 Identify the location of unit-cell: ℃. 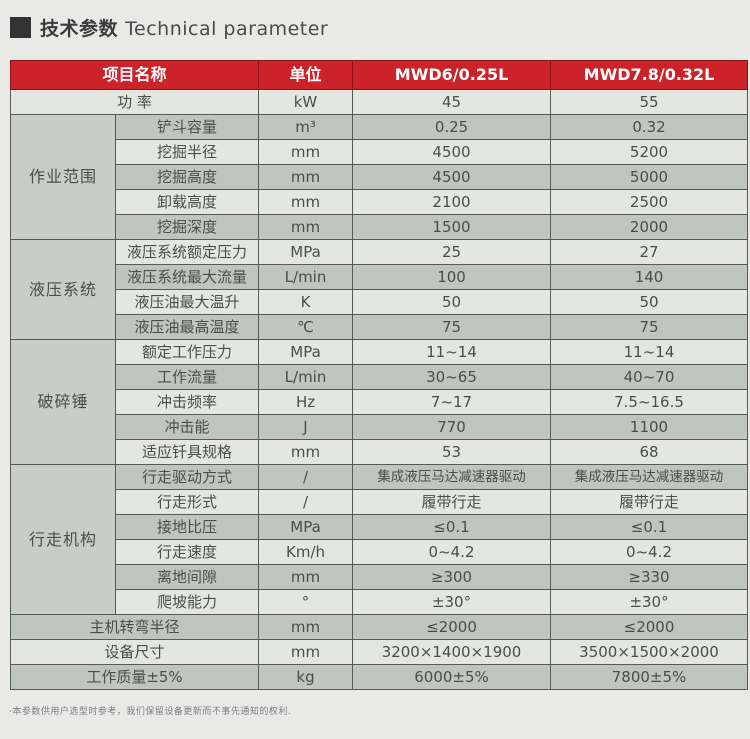
(306, 327).